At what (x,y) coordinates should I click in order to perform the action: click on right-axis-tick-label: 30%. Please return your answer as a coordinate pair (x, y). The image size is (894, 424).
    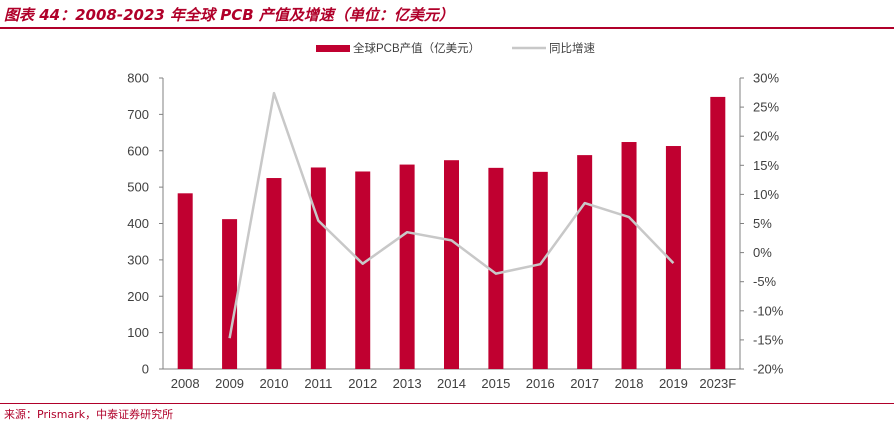
    Looking at the image, I should click on (766, 78).